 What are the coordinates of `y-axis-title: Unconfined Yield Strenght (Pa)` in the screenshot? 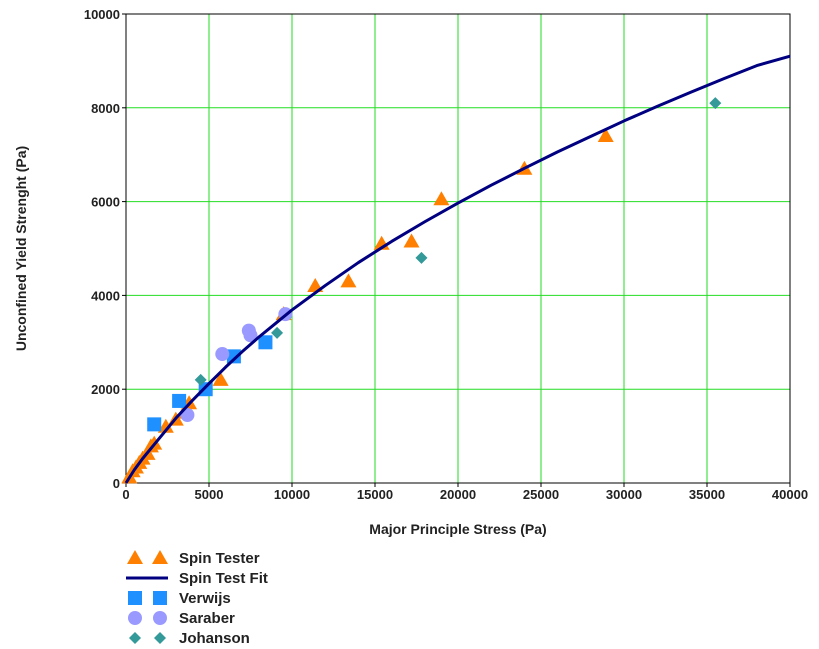 It's located at (21, 248).